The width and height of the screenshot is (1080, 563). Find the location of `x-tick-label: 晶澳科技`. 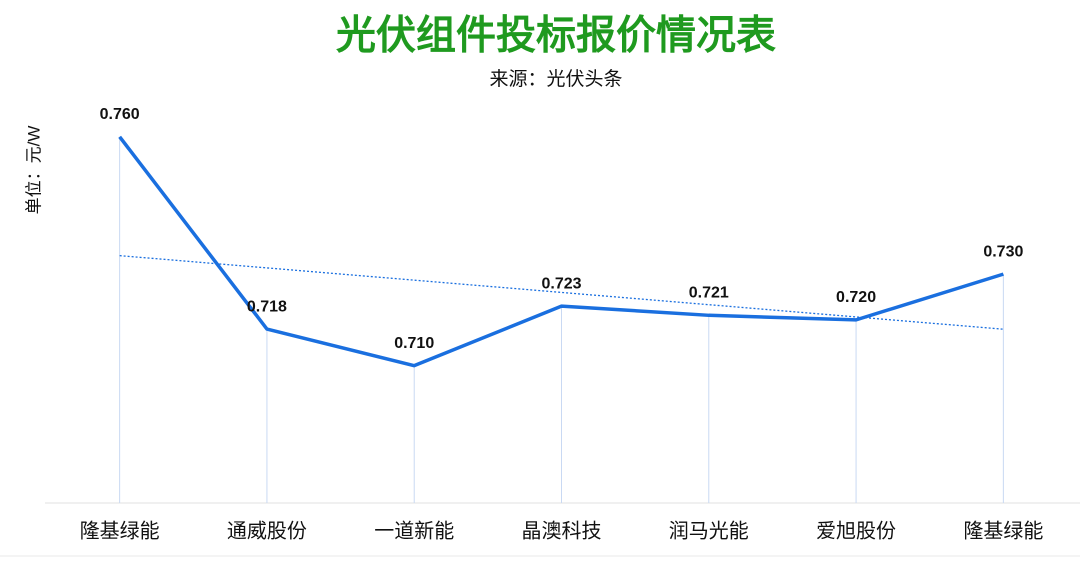

x-tick-label: 晶澳科技 is located at coordinates (562, 530).